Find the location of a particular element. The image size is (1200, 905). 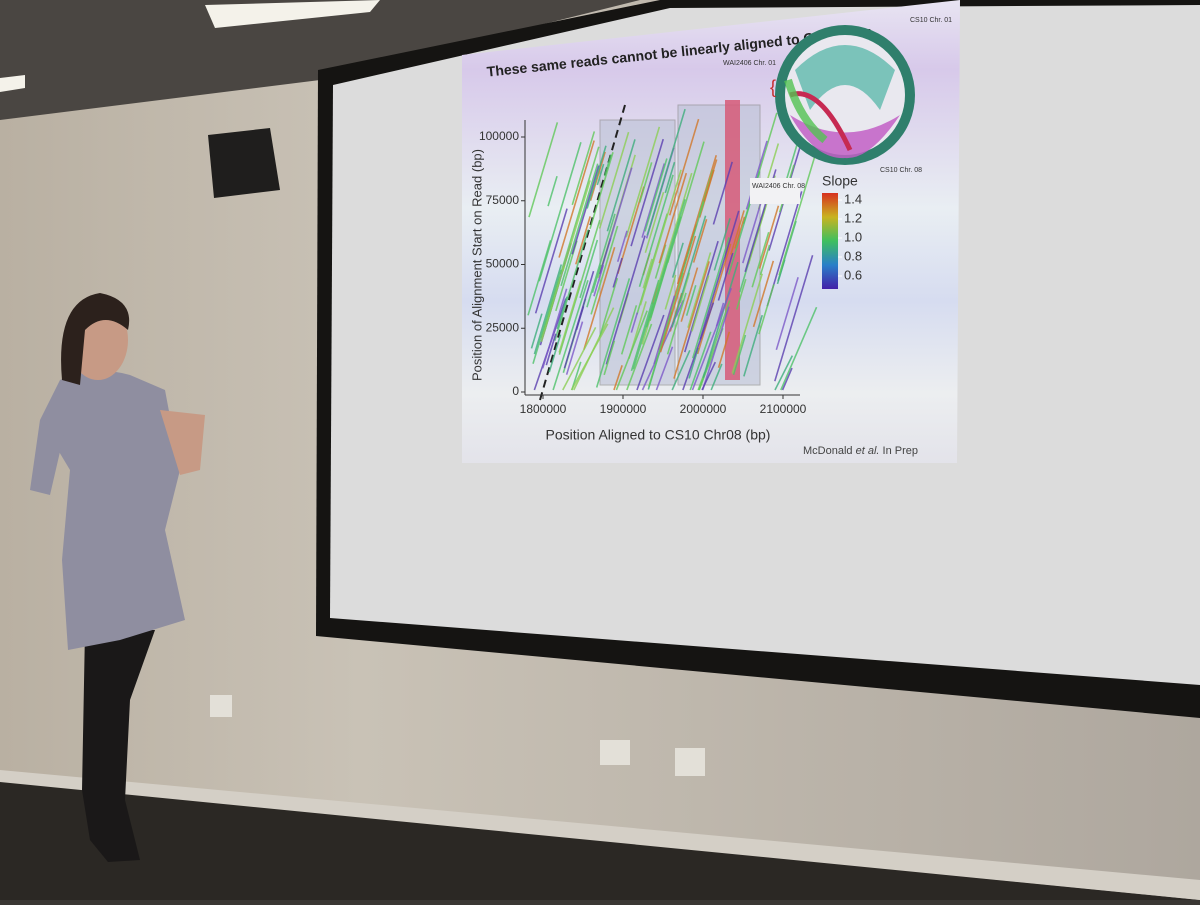

y-tick-label: 100000 is located at coordinates (499, 136).